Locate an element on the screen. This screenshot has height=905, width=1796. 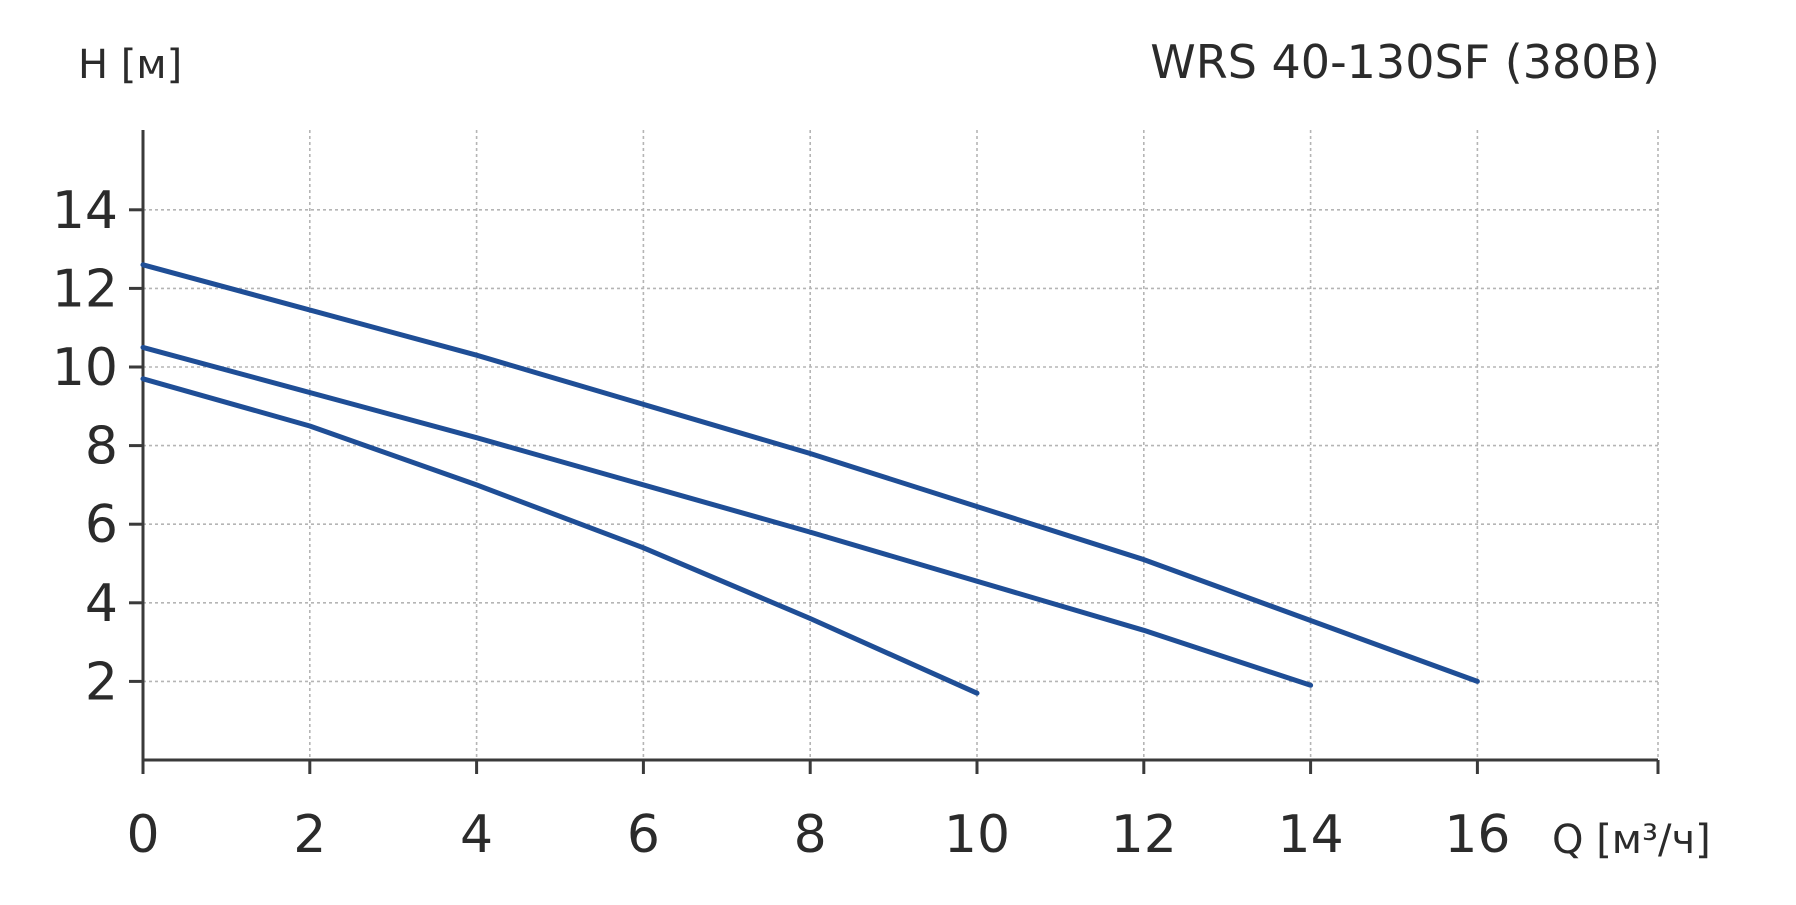
x-tick-label-8: 16 is located at coordinates (1477, 835).